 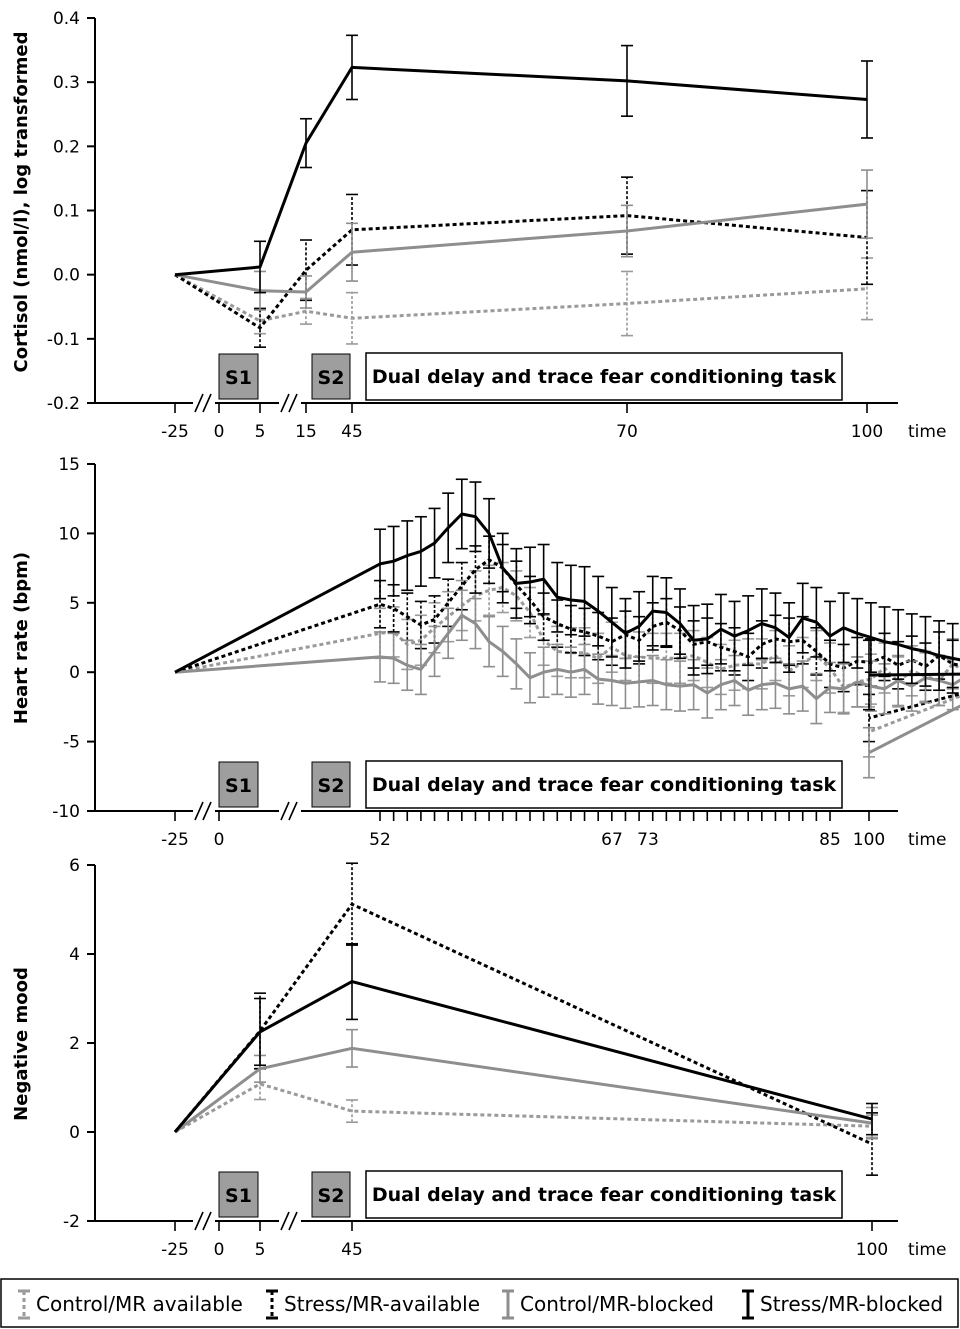 I want to click on y-tick-label: 10, so click(x=69, y=534).